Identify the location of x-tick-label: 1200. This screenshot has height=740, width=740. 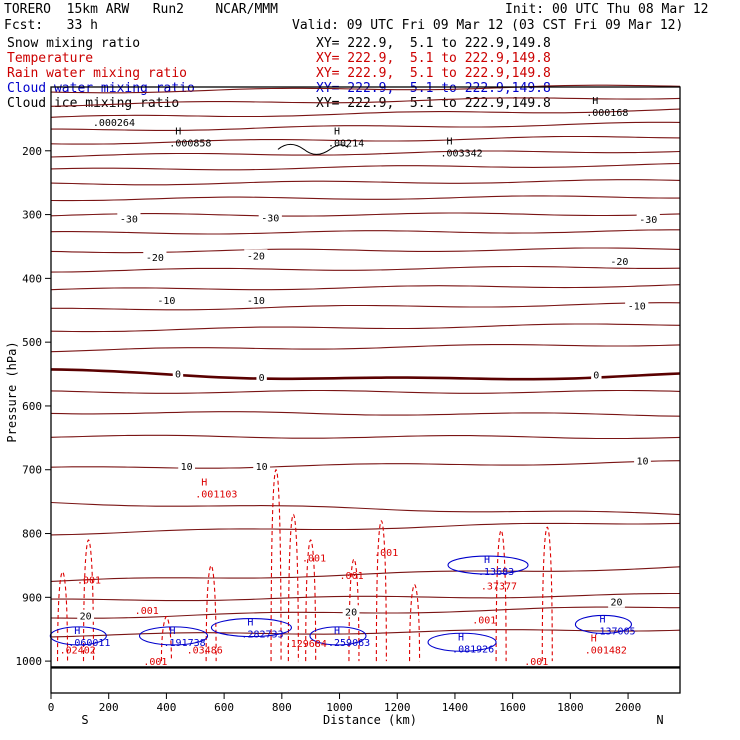
(397, 707).